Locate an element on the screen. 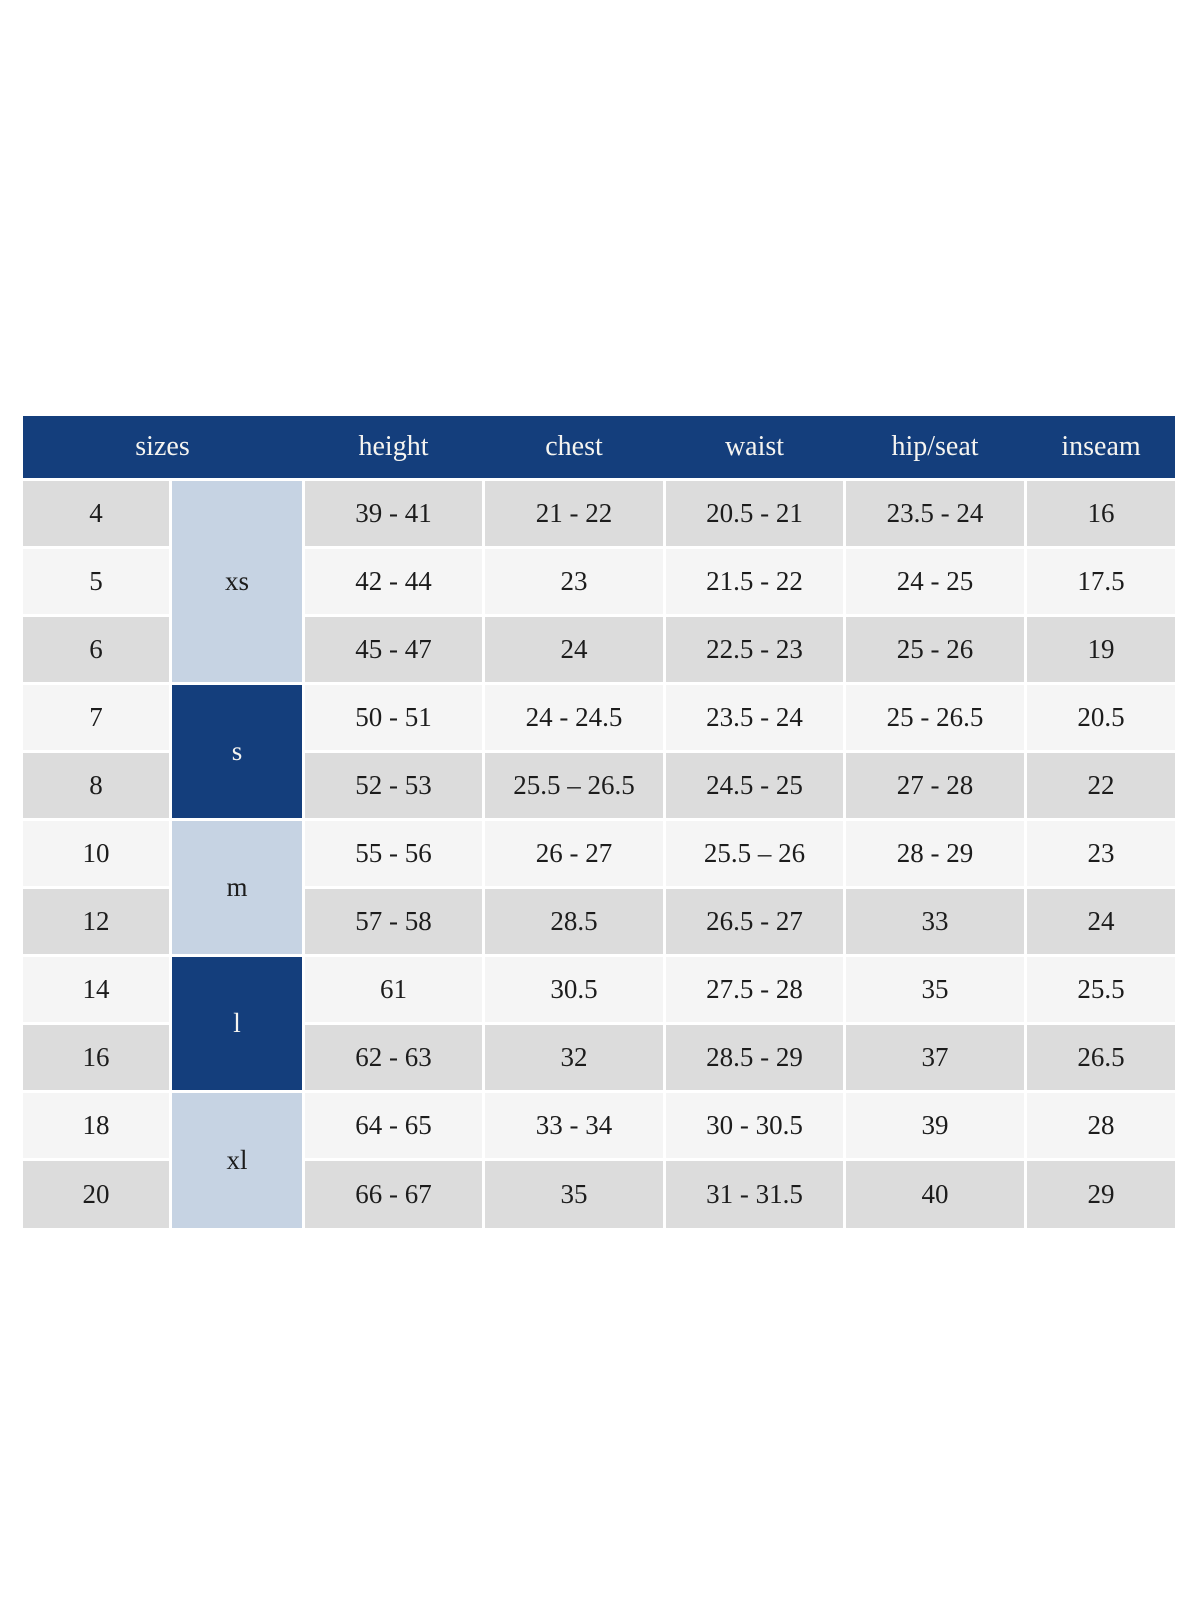 The height and width of the screenshot is (1600, 1200). chest-cell: 25.5 – 26.5 is located at coordinates (574, 785).